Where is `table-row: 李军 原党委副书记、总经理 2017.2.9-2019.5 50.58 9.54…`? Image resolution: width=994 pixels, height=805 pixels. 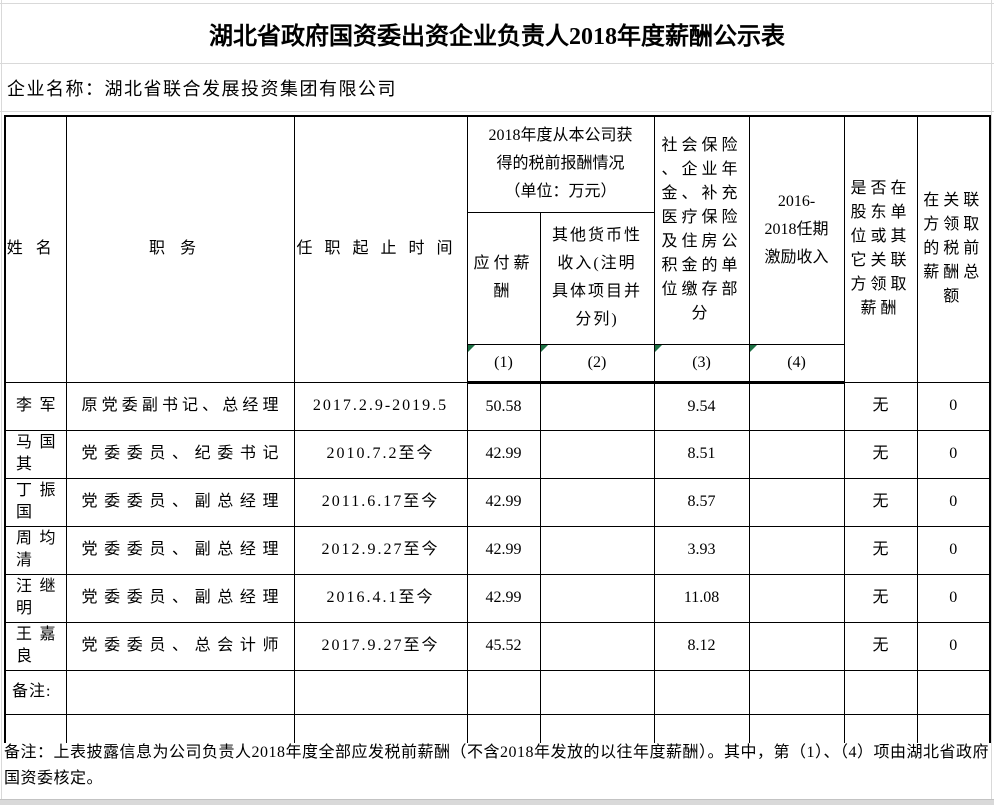 table-row: 李军 原党委副书记、总经理 2017.2.9-2019.5 50.58 9.54… is located at coordinates (497, 406).